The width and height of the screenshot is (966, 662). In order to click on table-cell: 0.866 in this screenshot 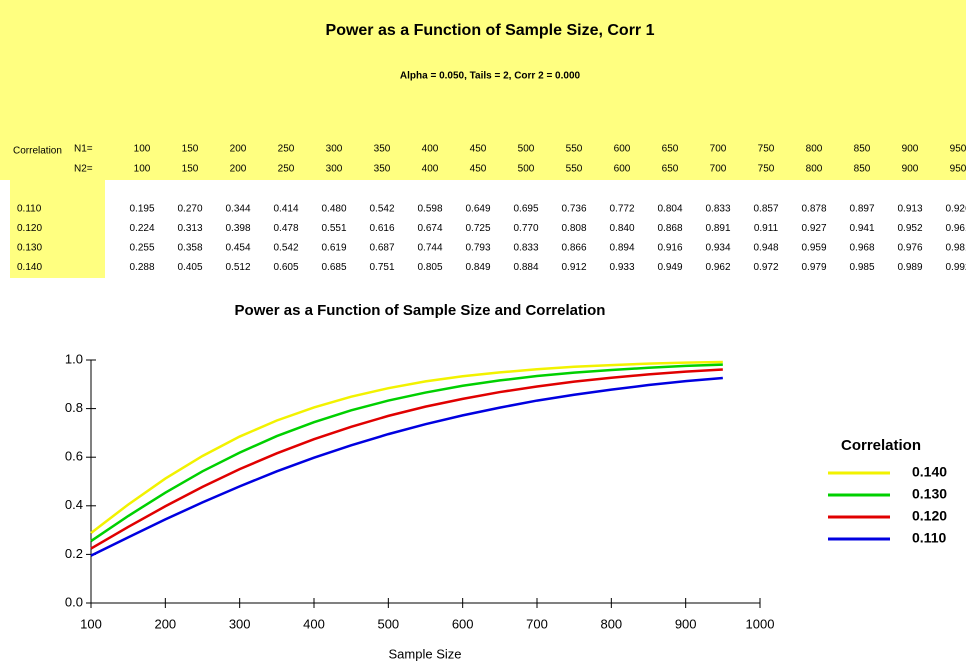, I will do `click(573, 248)`.